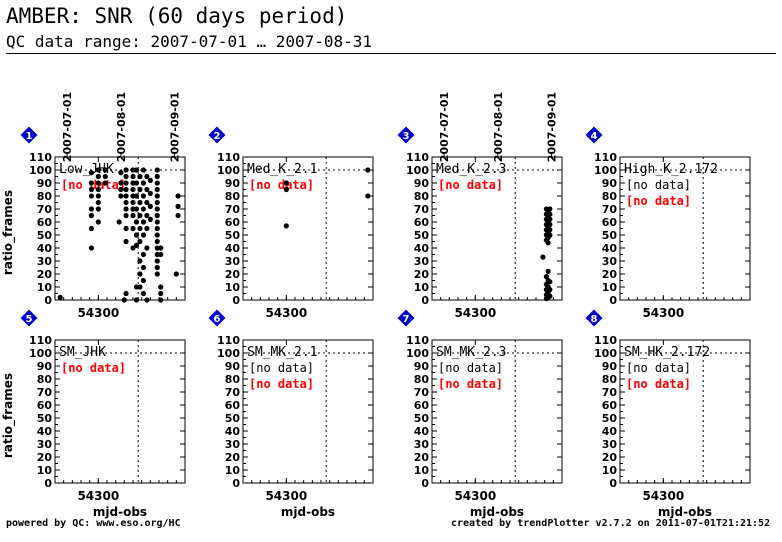  What do you see at coordinates (233, 470) in the screenshot?
I see `y-tick-label: 10` at bounding box center [233, 470].